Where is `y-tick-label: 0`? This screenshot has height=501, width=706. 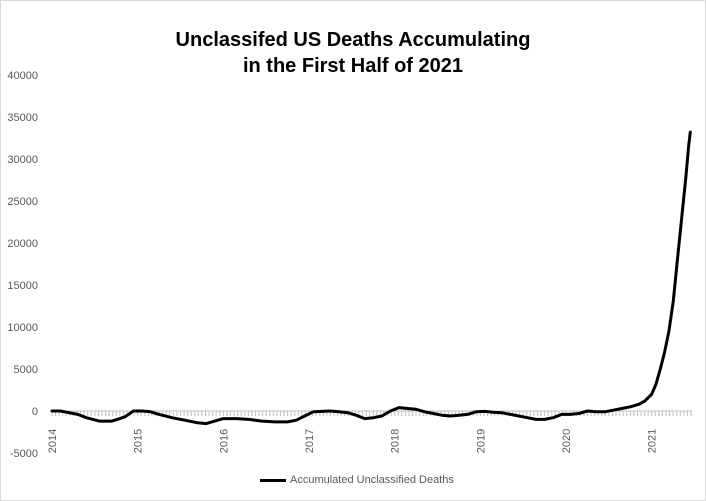 y-tick-label: 0 is located at coordinates (35, 412).